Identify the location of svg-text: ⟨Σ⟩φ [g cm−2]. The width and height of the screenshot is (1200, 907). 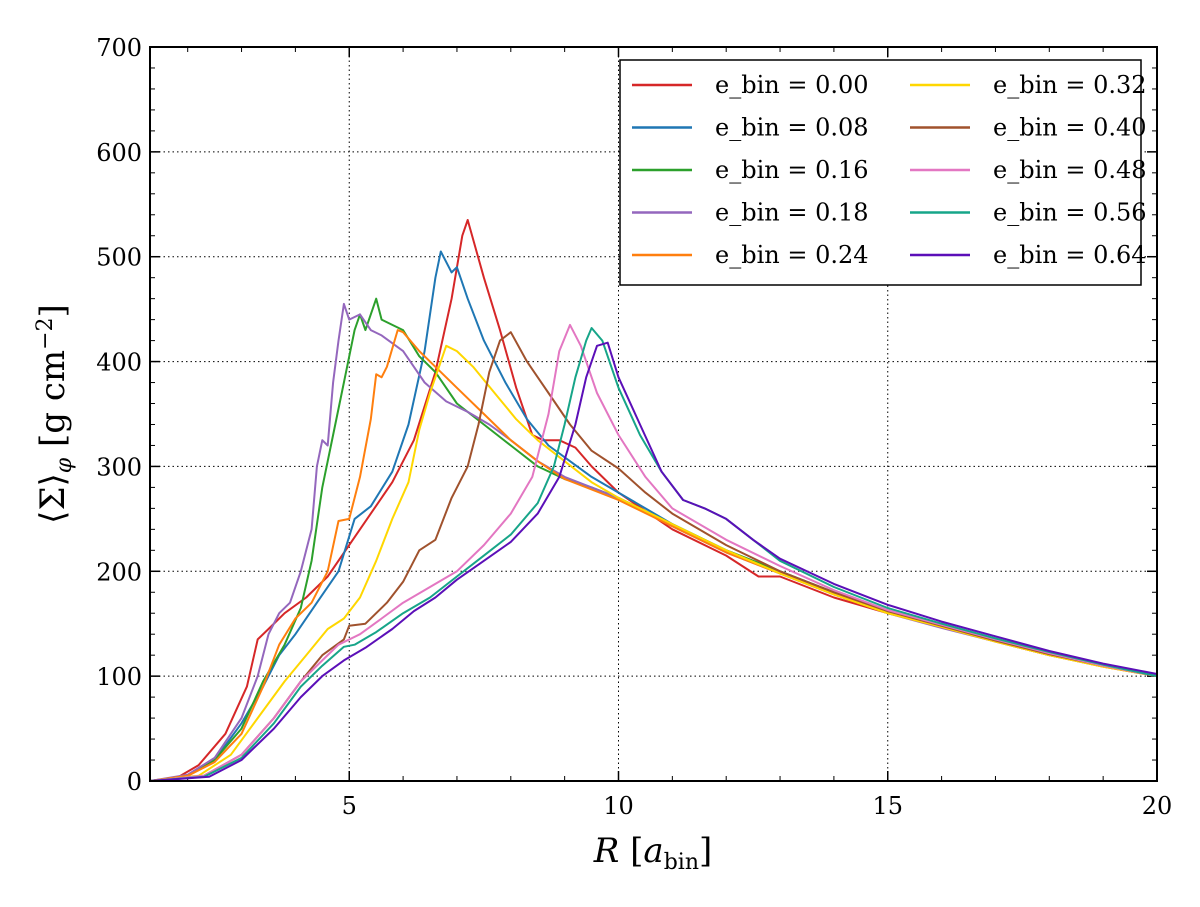
(55, 414).